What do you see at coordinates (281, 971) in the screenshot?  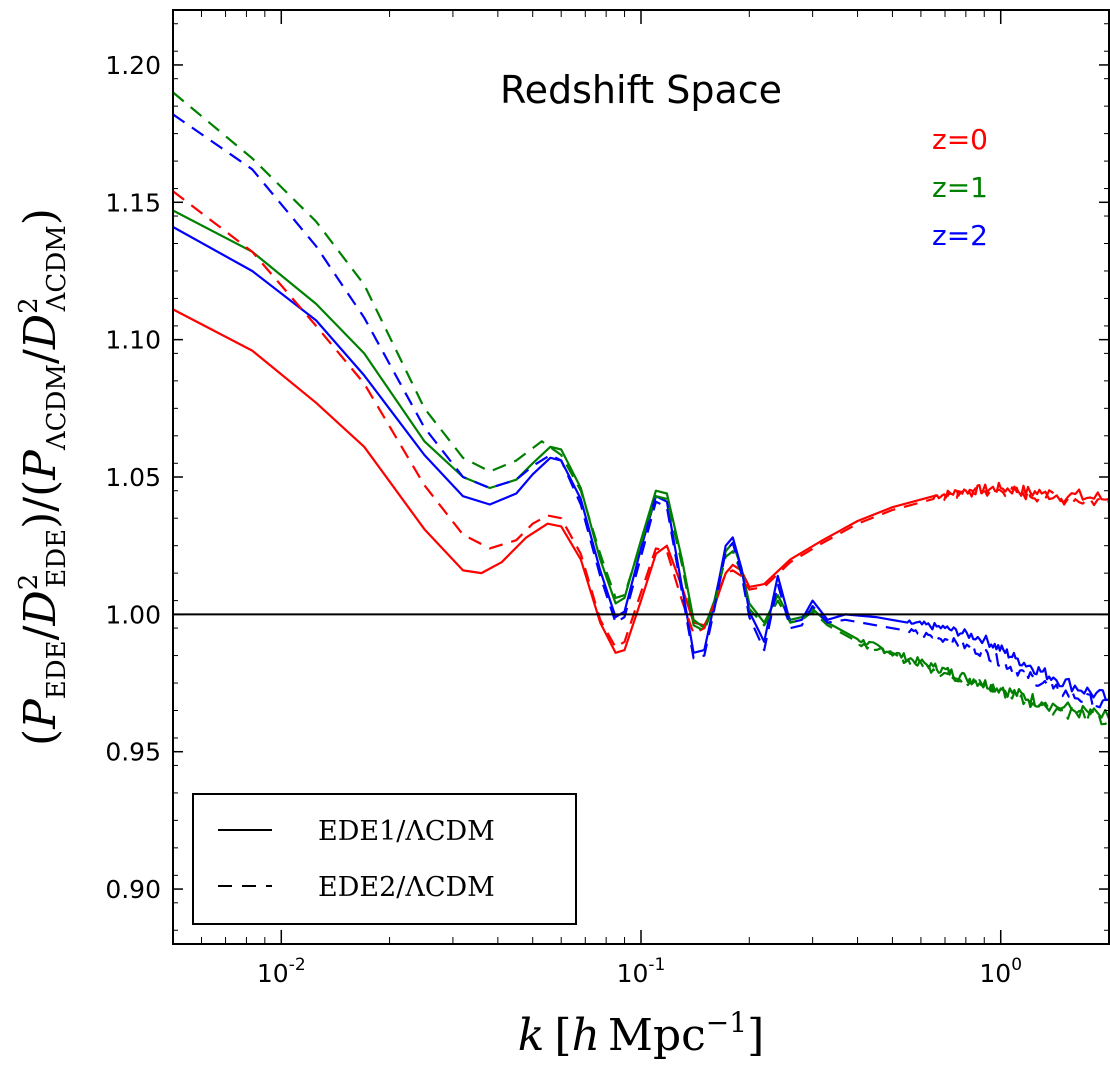 I see `x-tick-label: 10⁻²` at bounding box center [281, 971].